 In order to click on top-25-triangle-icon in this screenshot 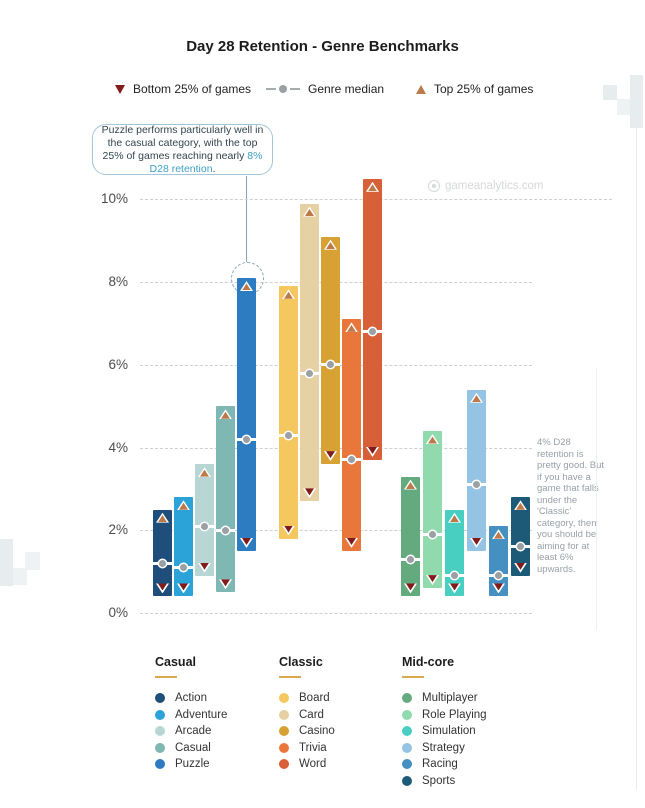, I will do `click(421, 89)`.